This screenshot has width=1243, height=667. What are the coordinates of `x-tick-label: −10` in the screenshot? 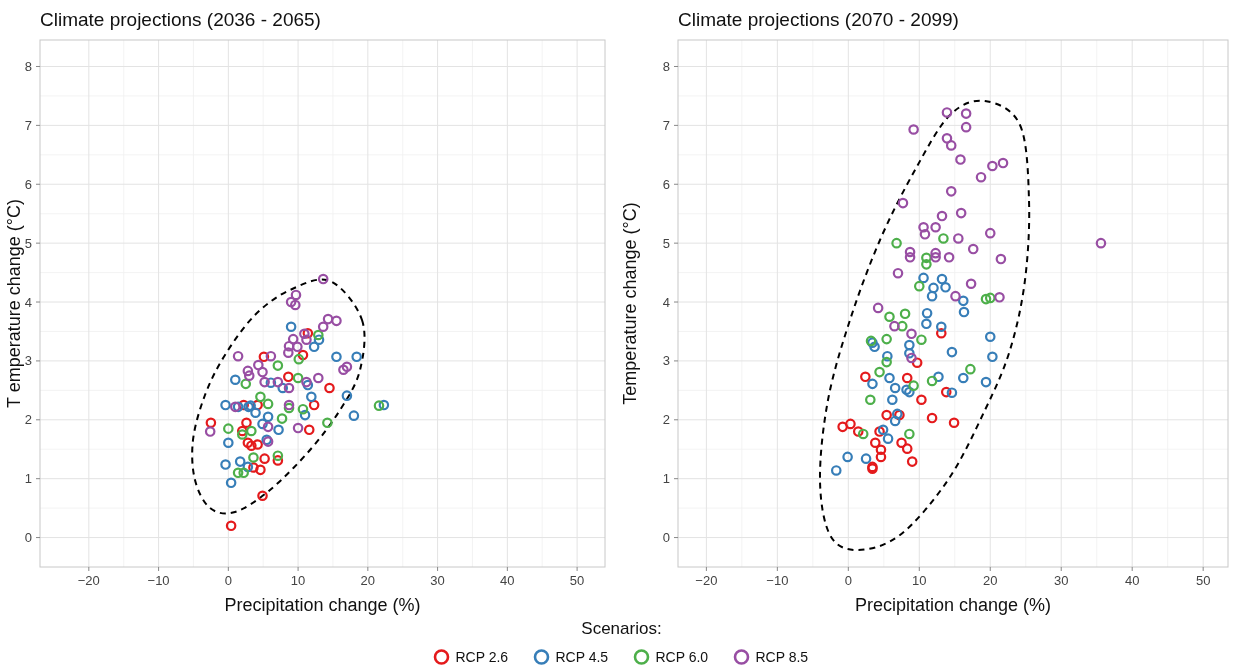 It's located at (158, 580).